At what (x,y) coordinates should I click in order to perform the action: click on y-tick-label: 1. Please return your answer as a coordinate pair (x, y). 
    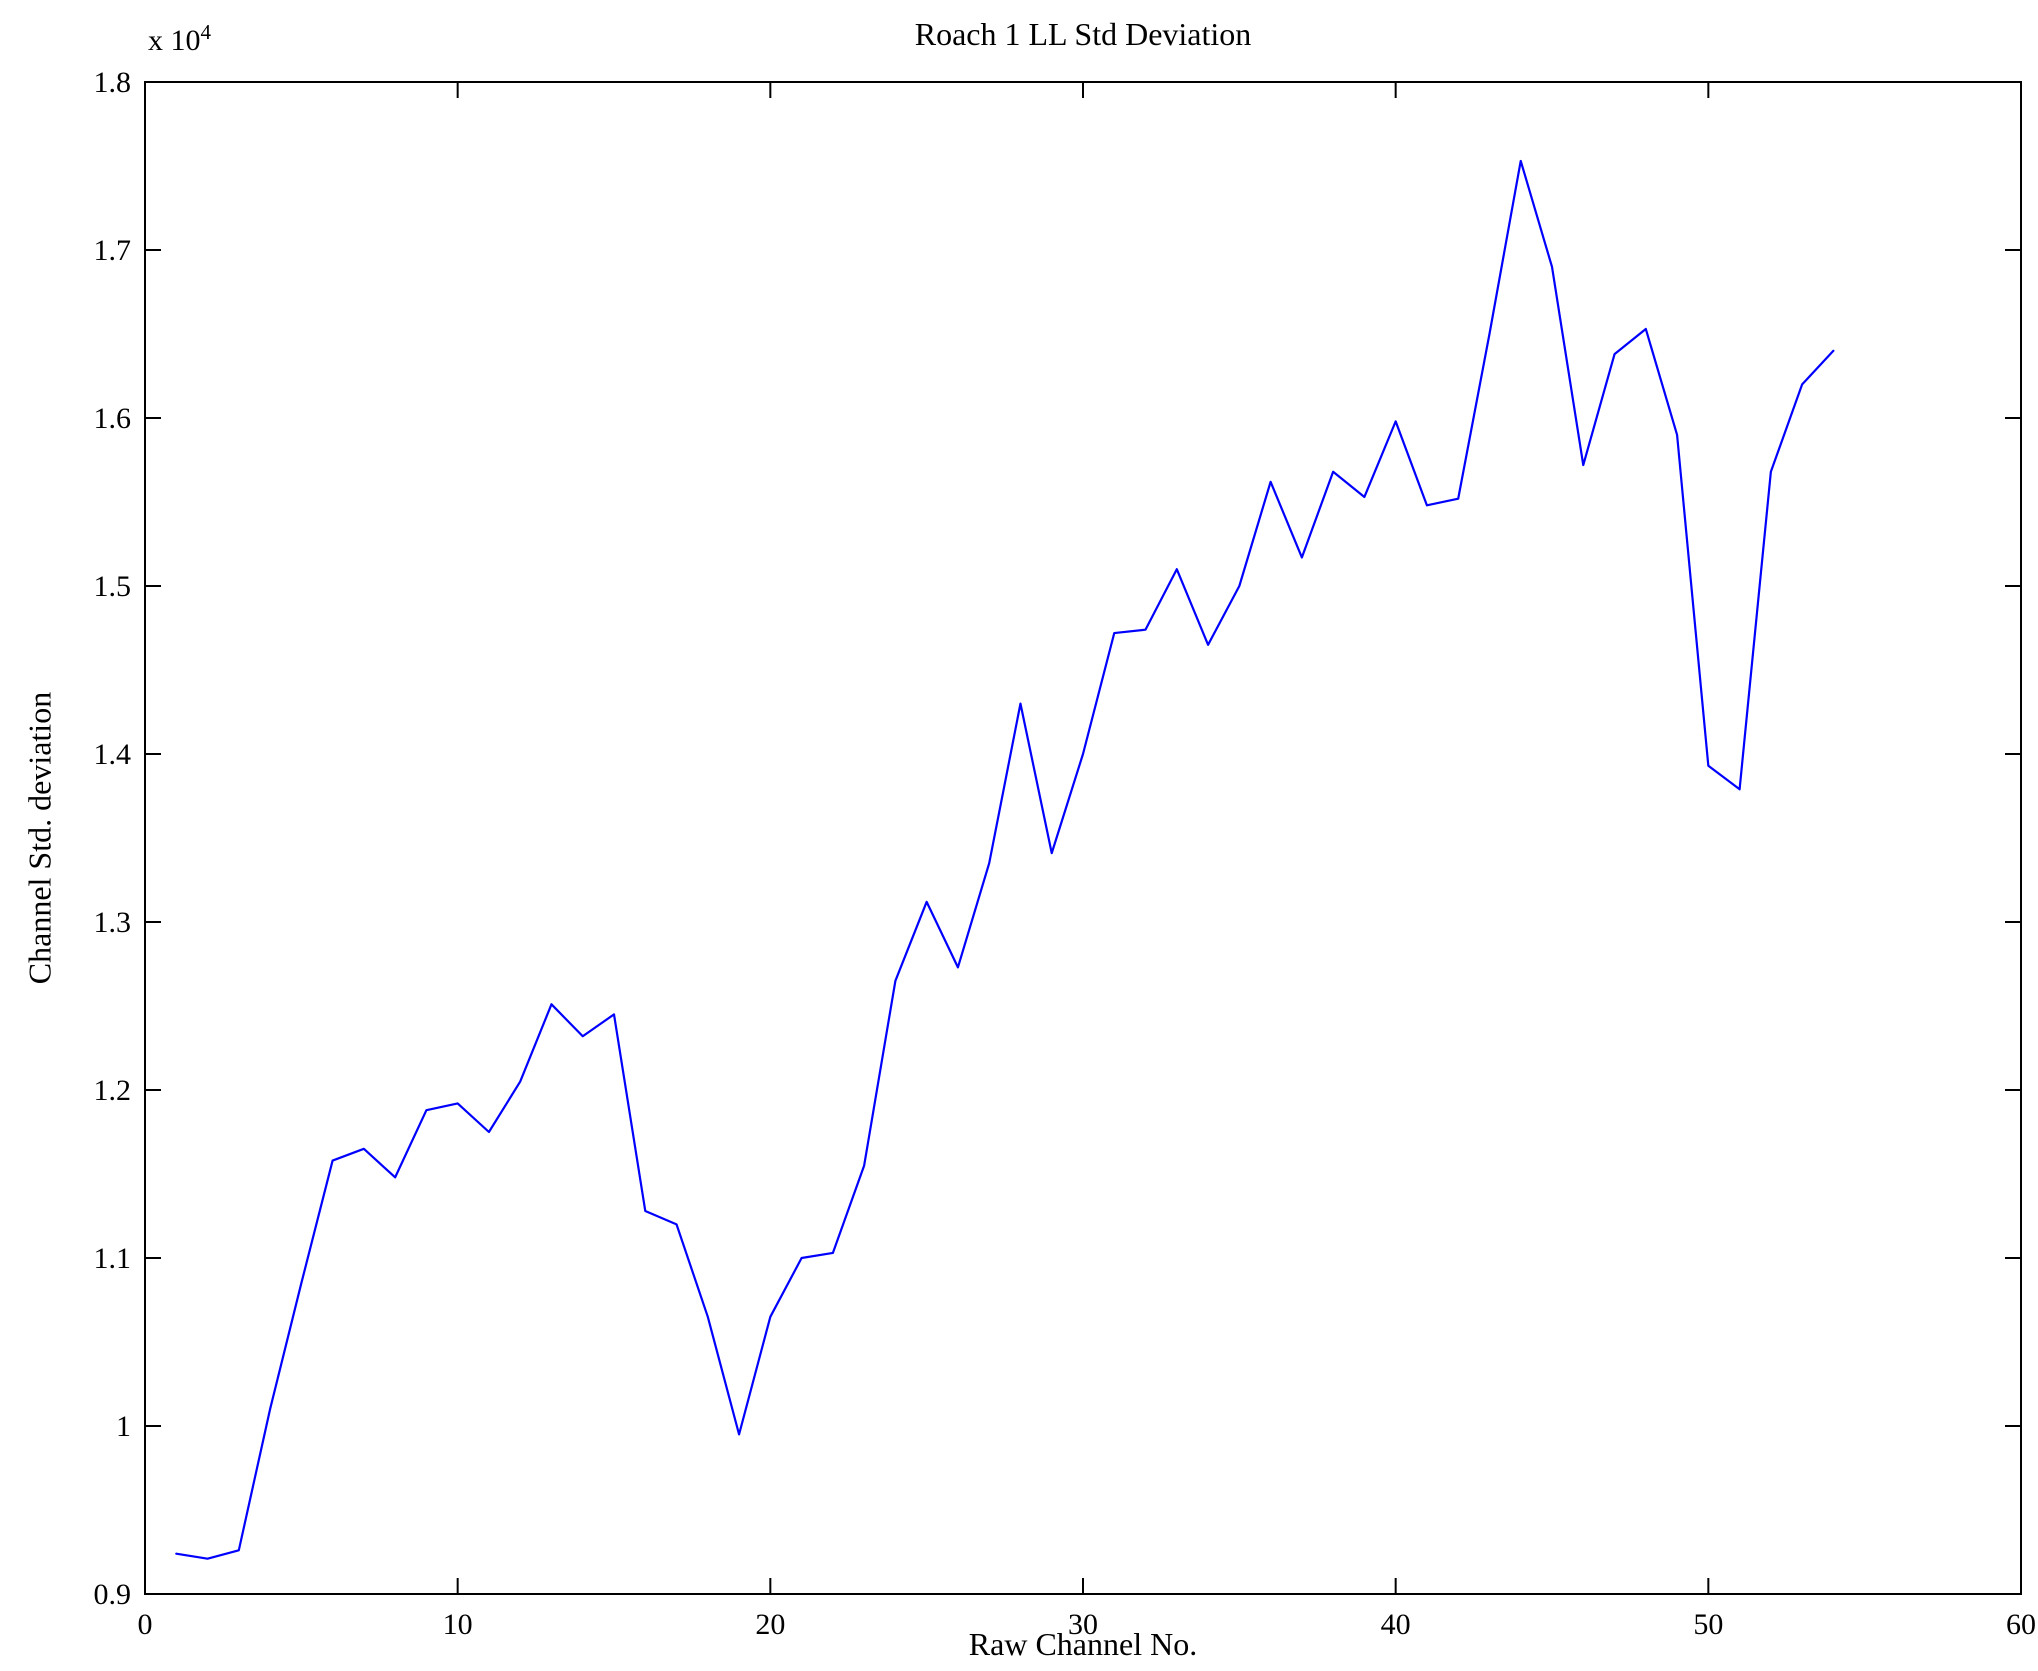
    Looking at the image, I should click on (123, 1426).